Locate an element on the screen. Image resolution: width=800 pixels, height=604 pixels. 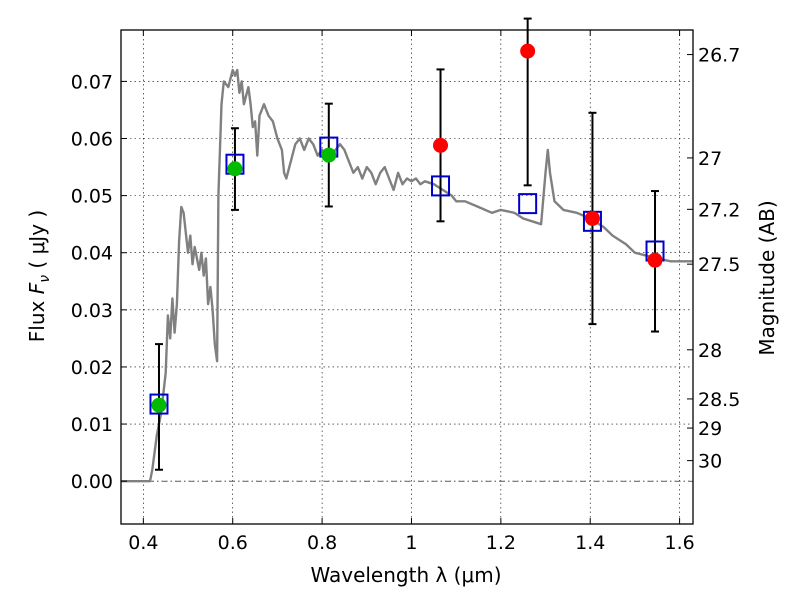
mag-tick-label: 28.5 is located at coordinates (719, 400).